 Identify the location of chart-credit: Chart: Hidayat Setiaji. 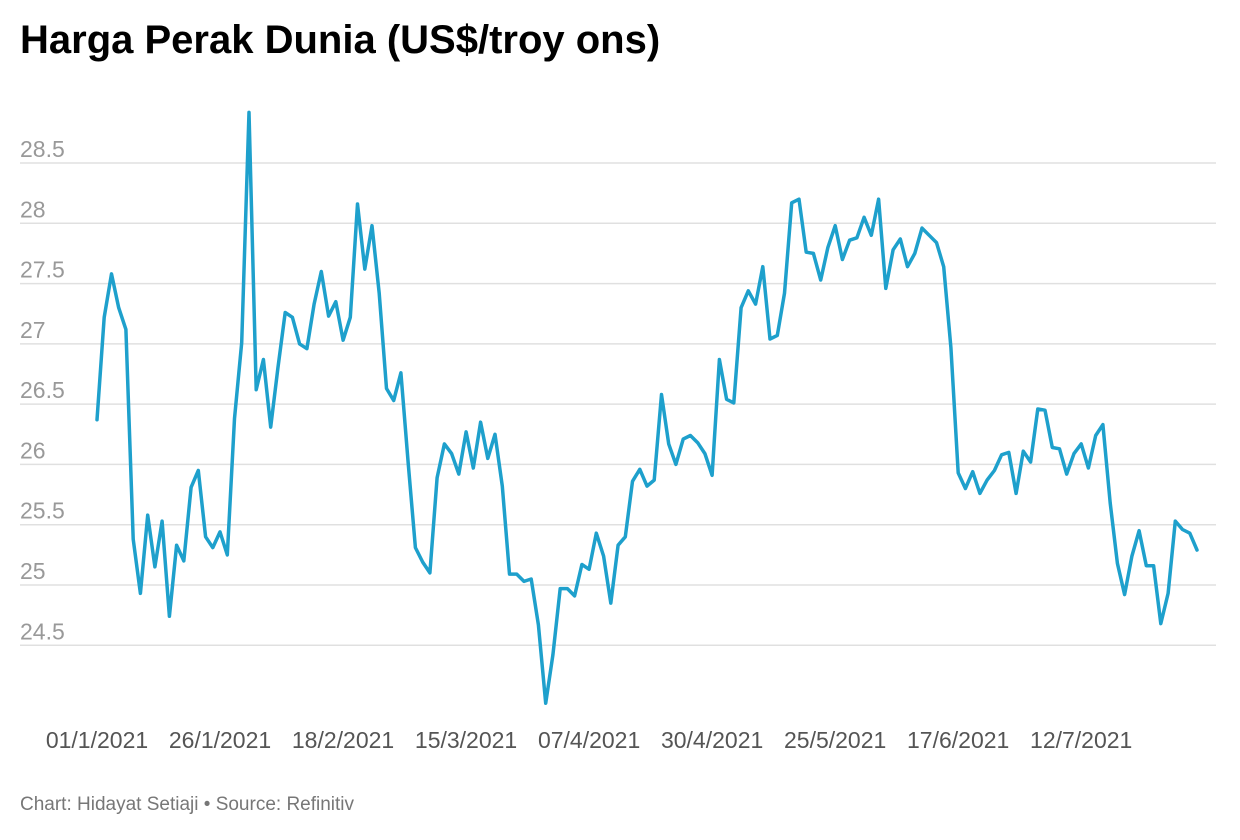
(109, 804).